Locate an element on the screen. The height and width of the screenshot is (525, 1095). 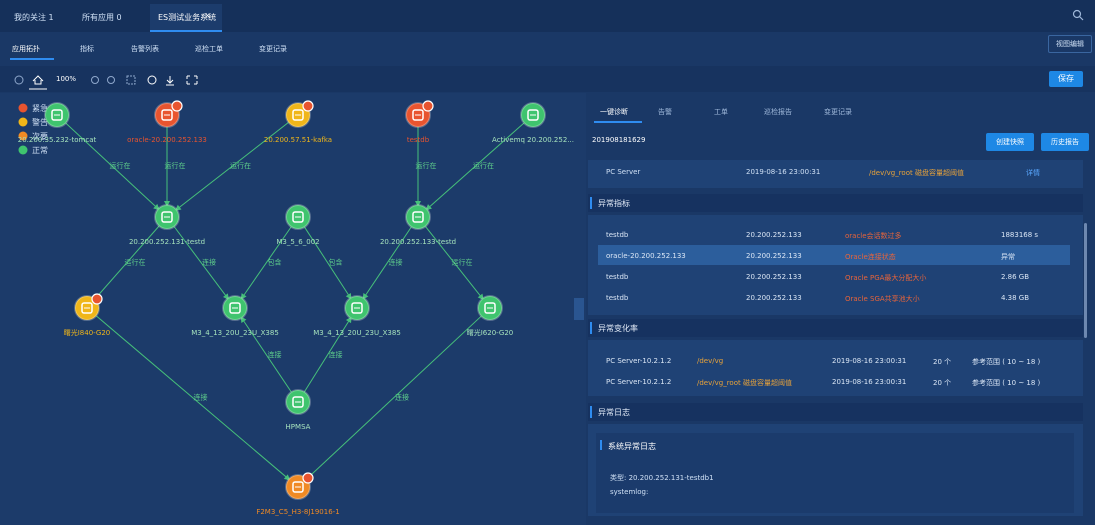
active-tab is located at coordinates (186, 18).